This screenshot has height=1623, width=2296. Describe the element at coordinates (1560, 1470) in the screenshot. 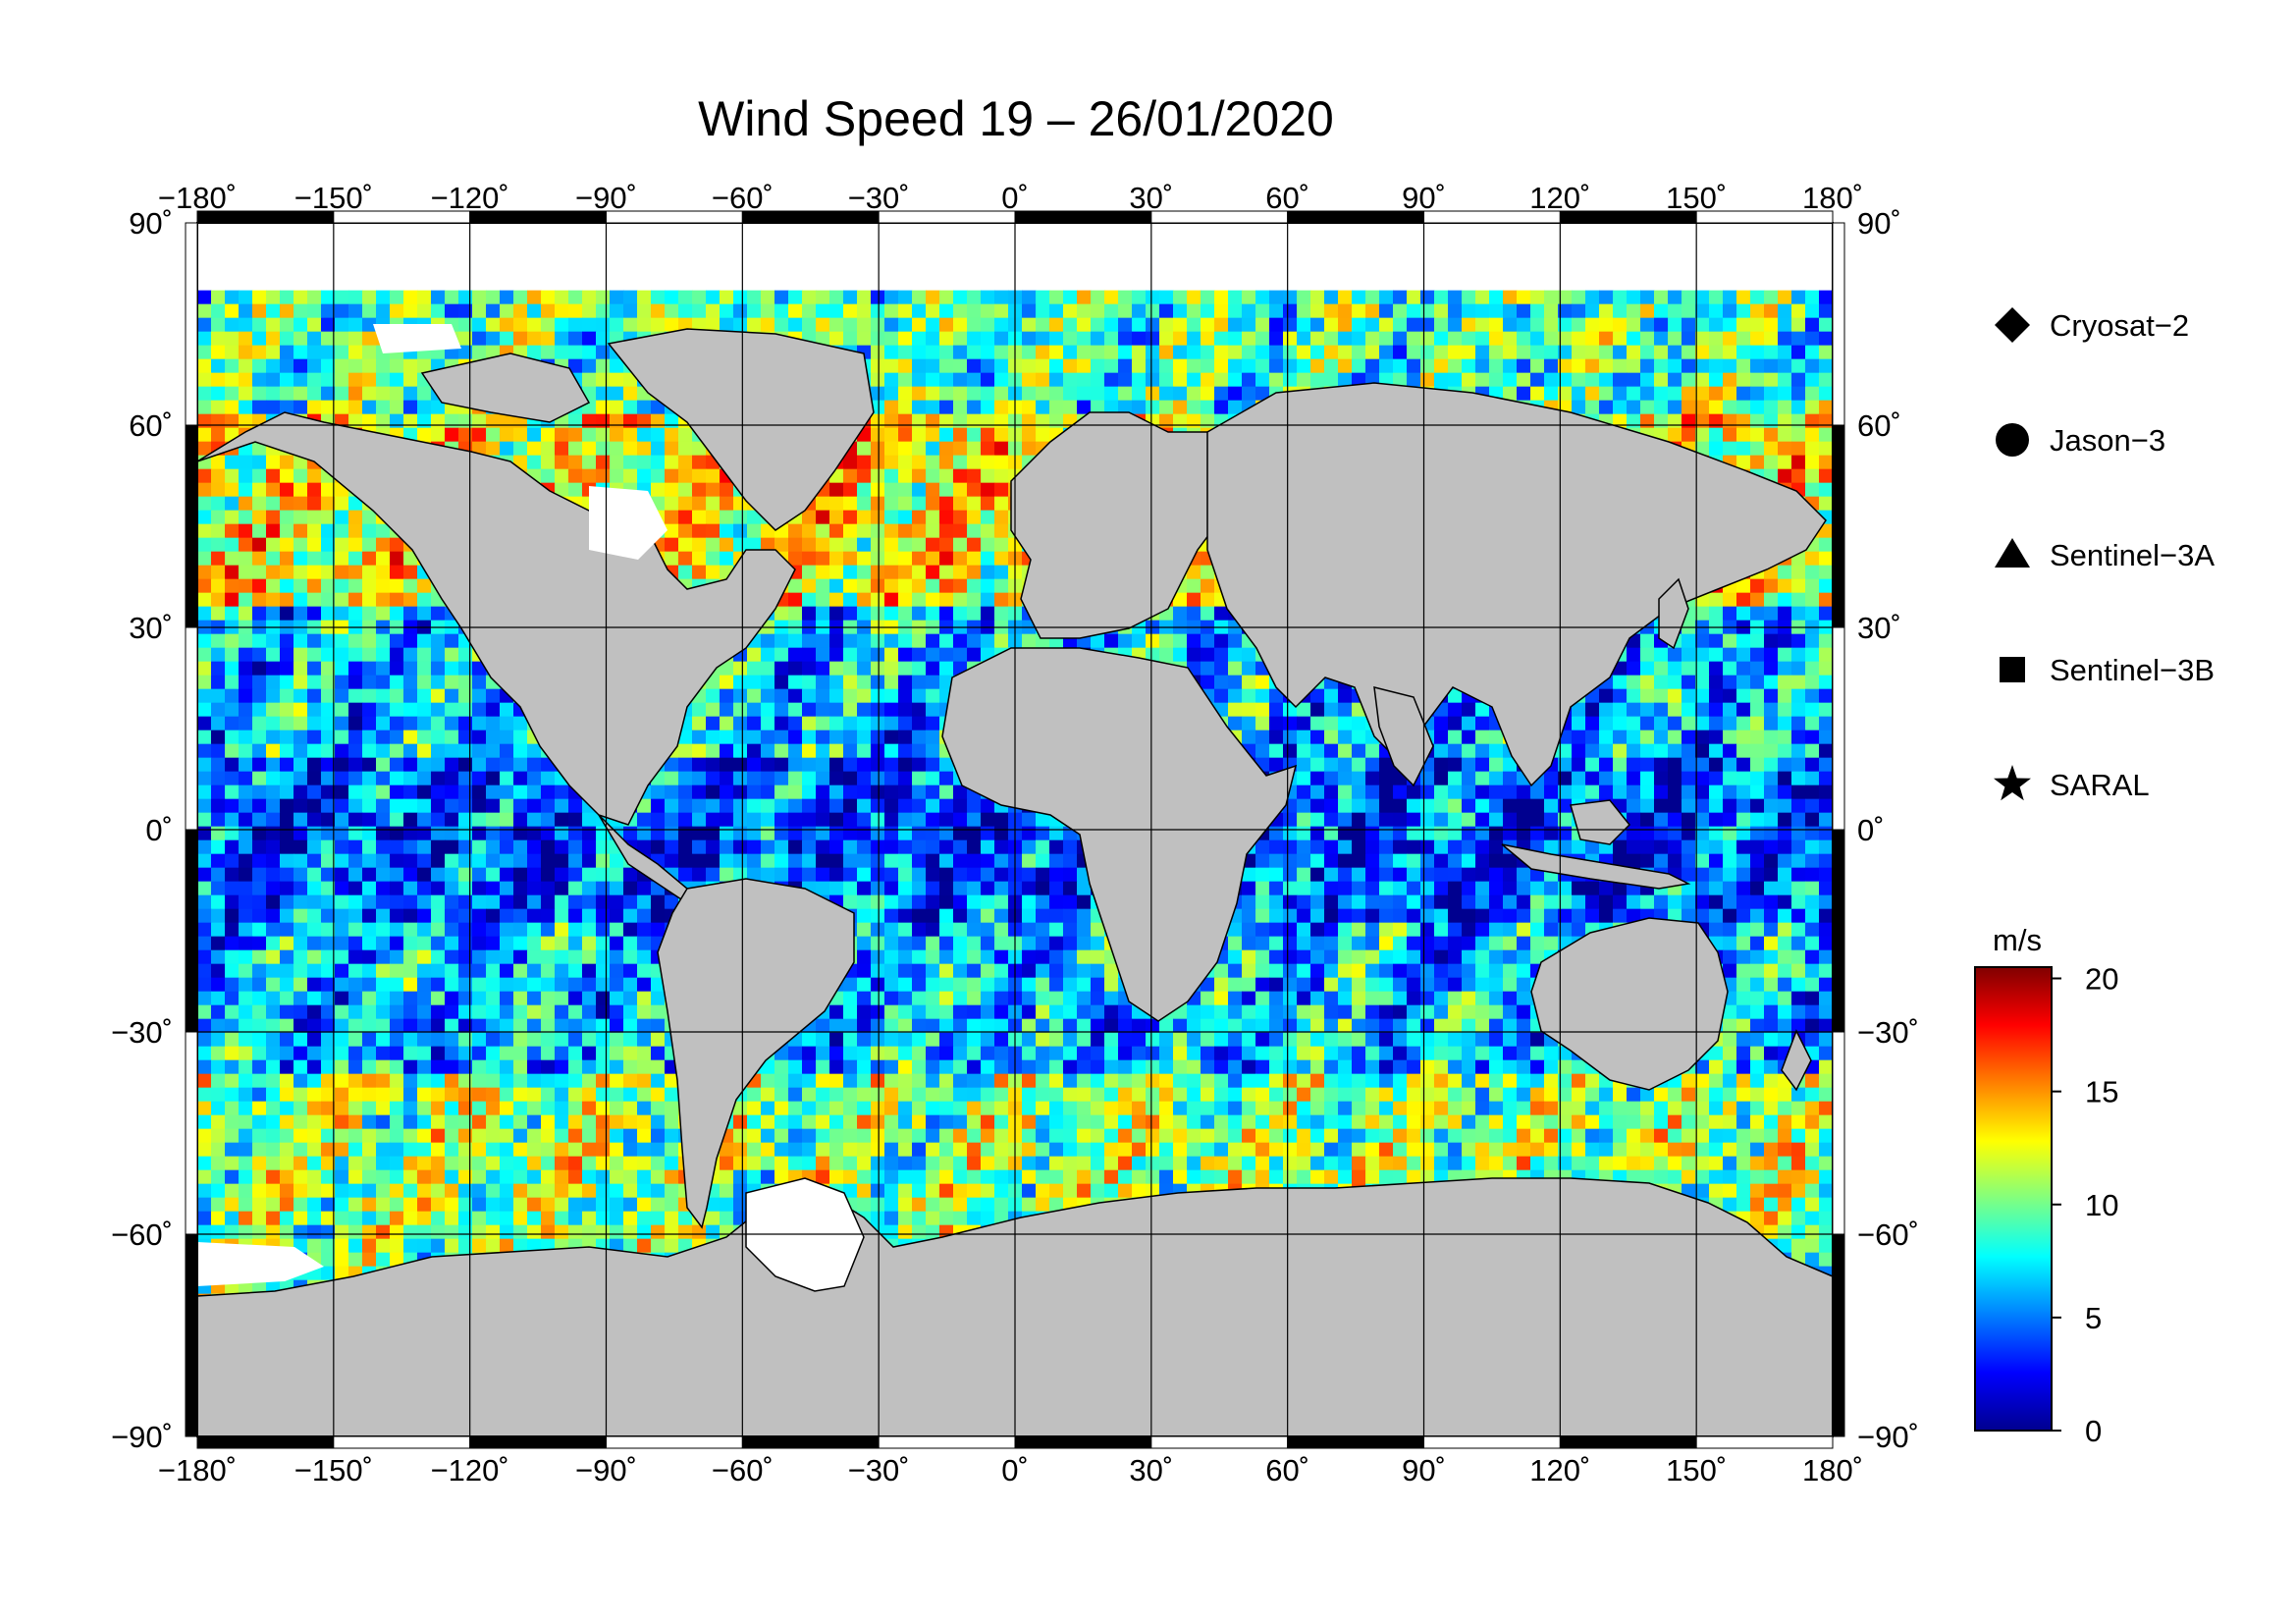

I see `lon-tick-label-bottom: 120˚` at that location.